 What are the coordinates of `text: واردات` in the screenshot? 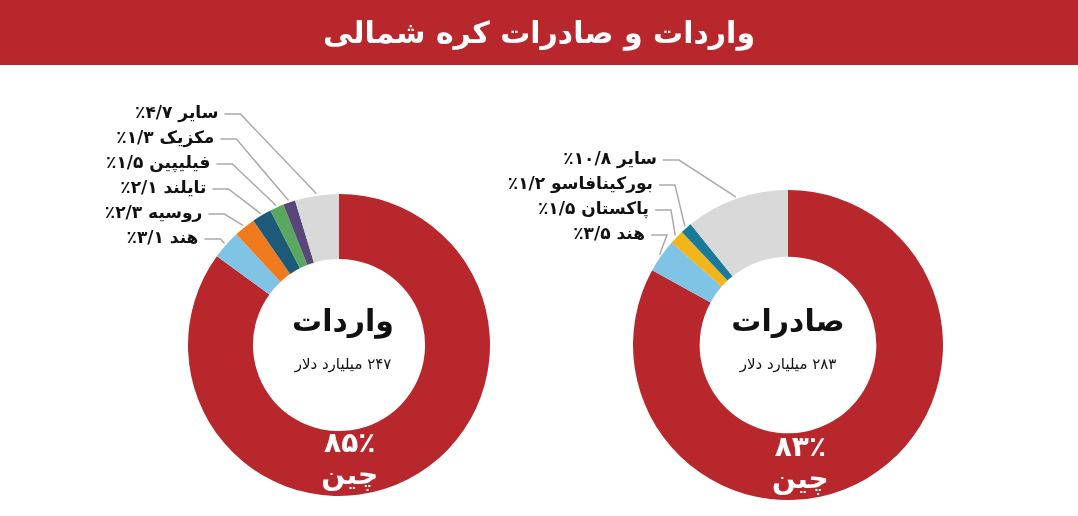 It's located at (343, 320).